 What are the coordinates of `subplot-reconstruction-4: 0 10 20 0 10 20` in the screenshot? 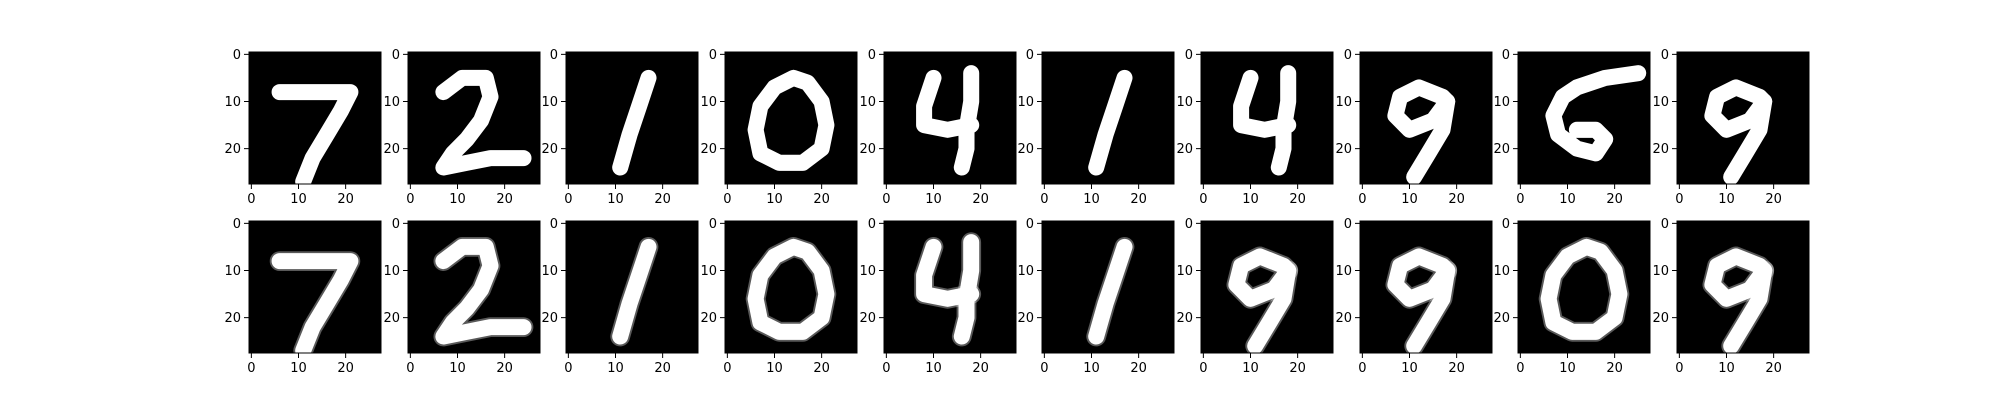 It's located at (779, 296).